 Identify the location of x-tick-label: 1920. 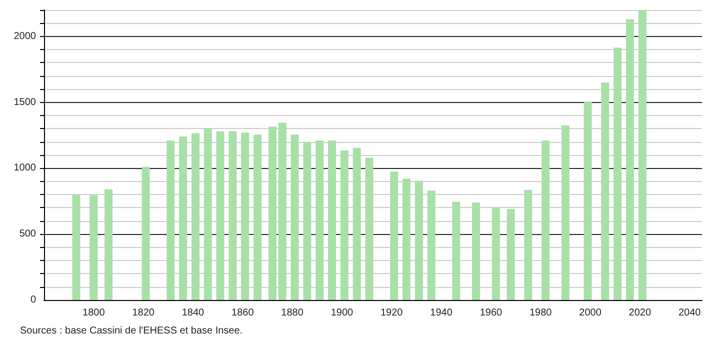
(392, 313).